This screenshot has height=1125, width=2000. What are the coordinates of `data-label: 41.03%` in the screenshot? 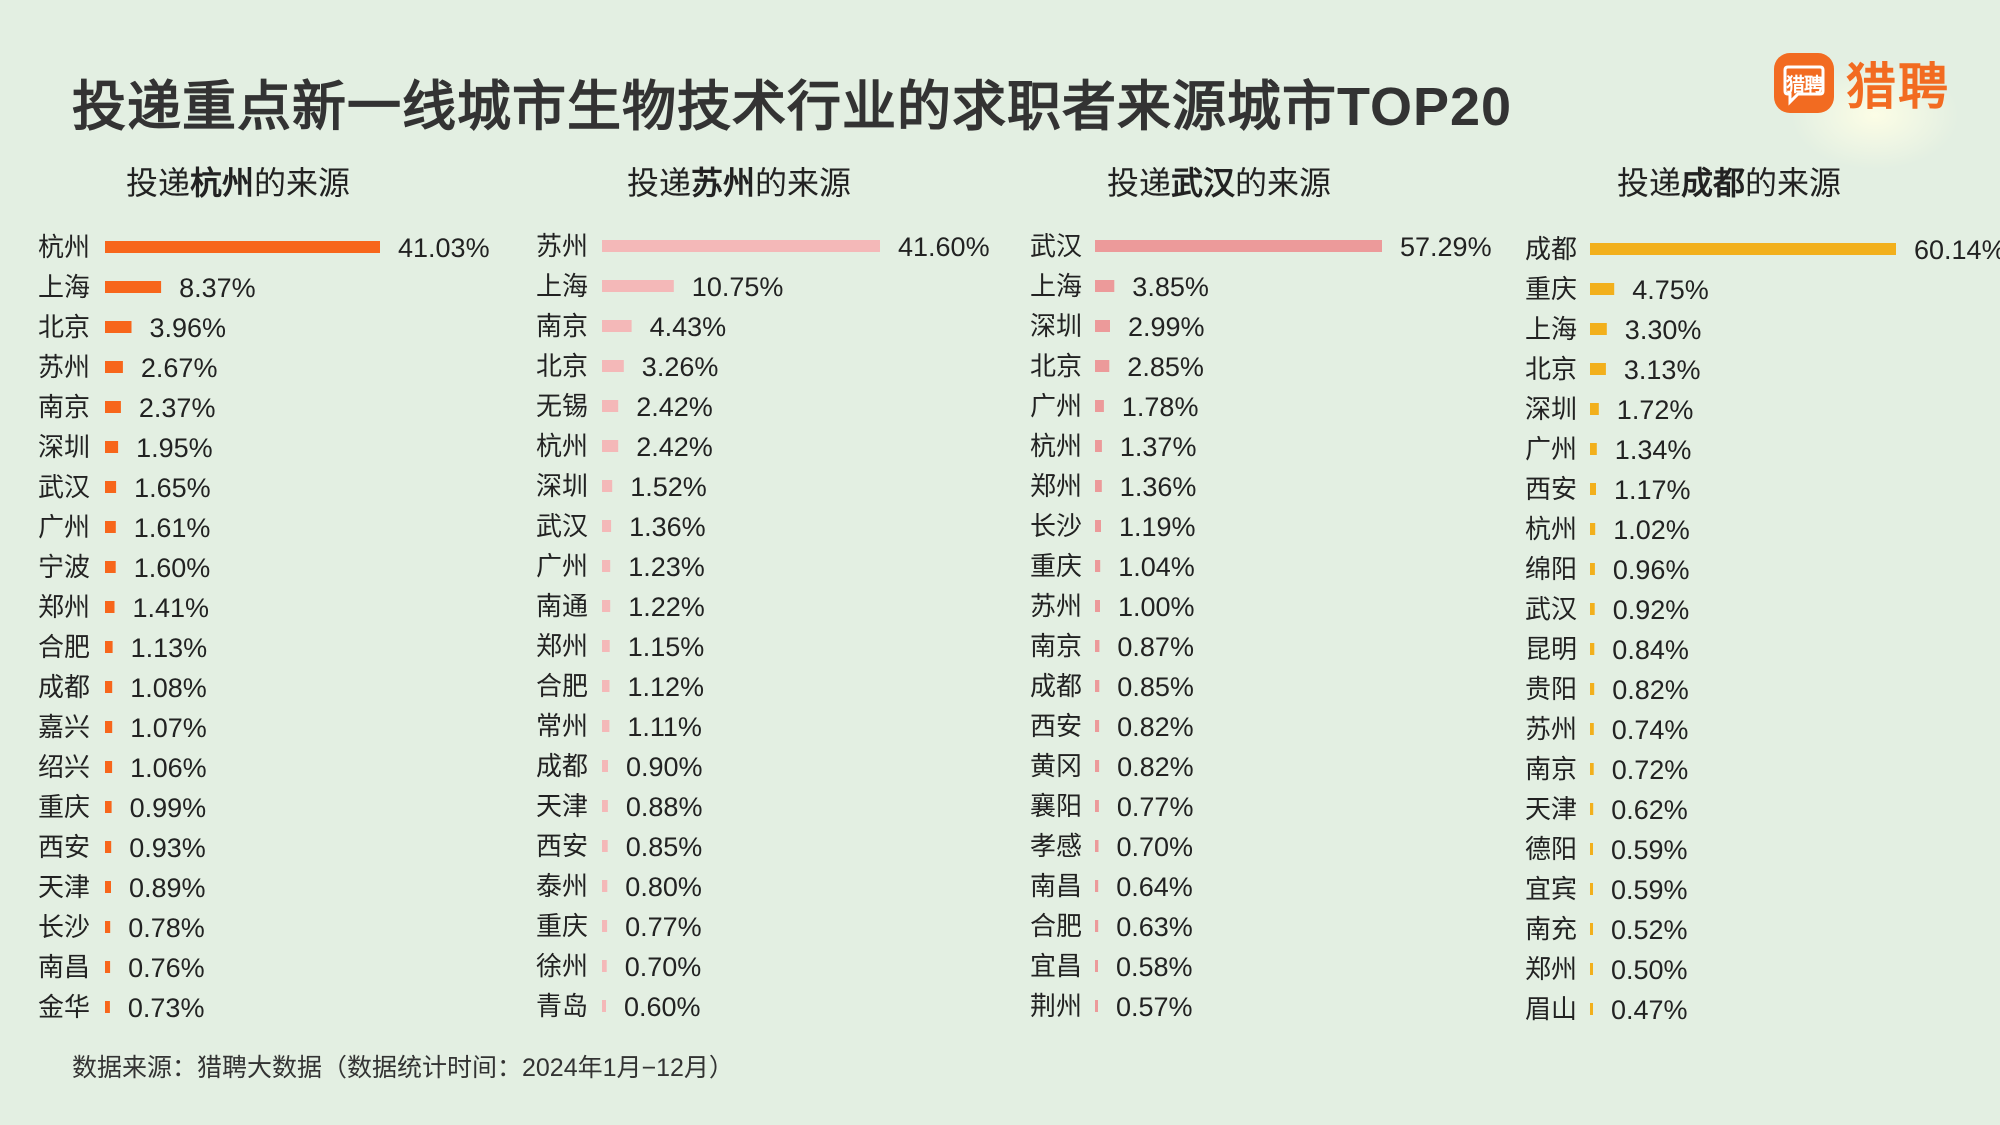 It's located at (444, 248).